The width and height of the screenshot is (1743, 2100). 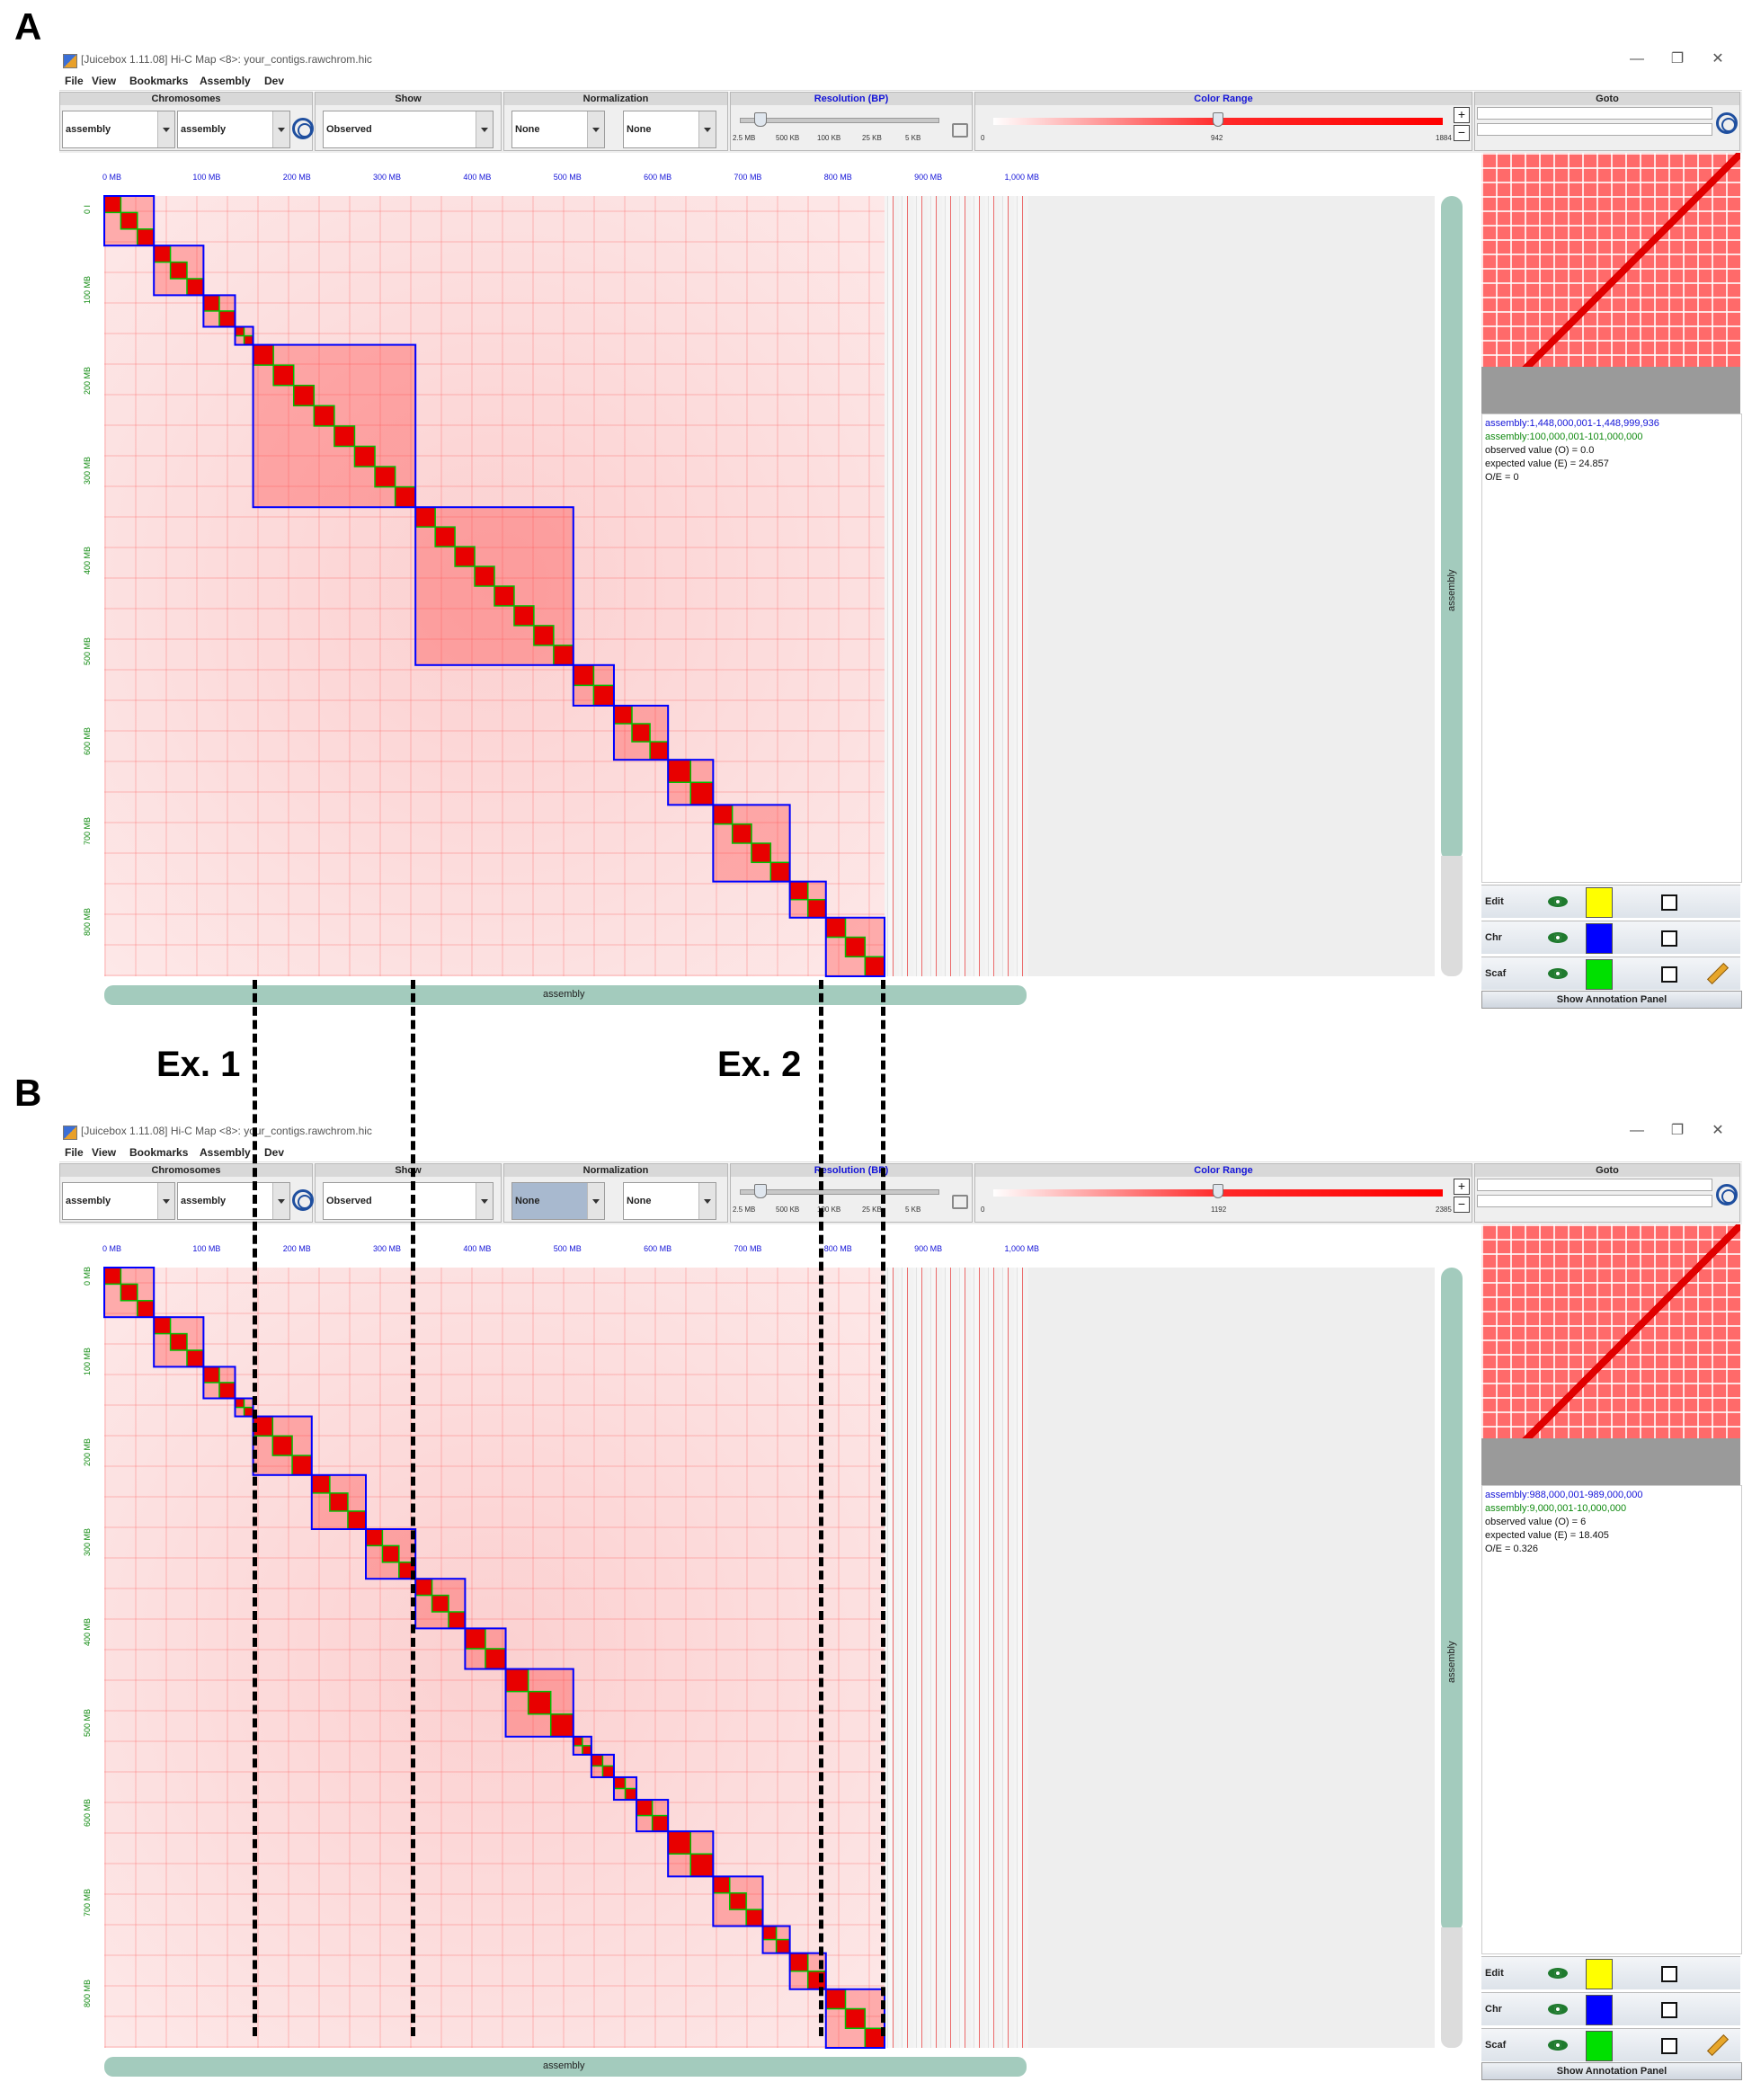 I want to click on example-2-left-guide, so click(x=821, y=1508).